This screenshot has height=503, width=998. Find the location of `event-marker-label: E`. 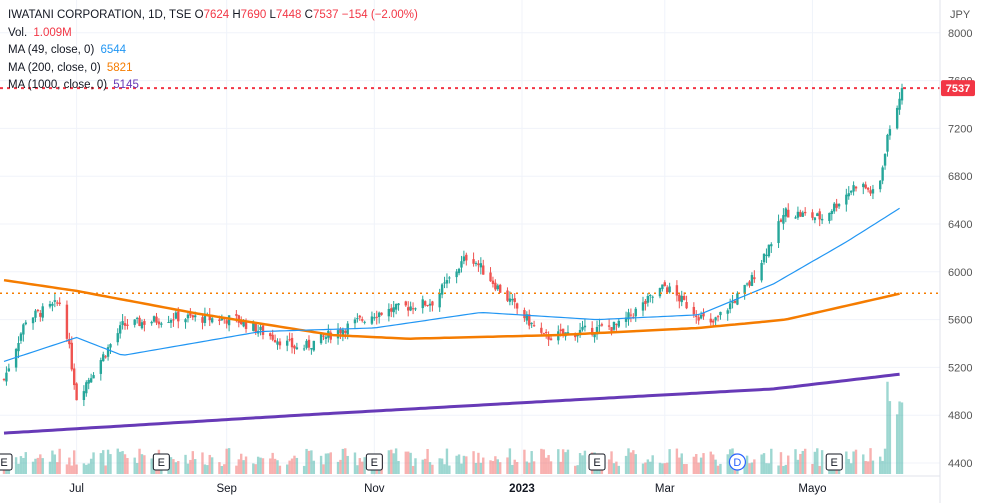

event-marker-label: E is located at coordinates (596, 463).